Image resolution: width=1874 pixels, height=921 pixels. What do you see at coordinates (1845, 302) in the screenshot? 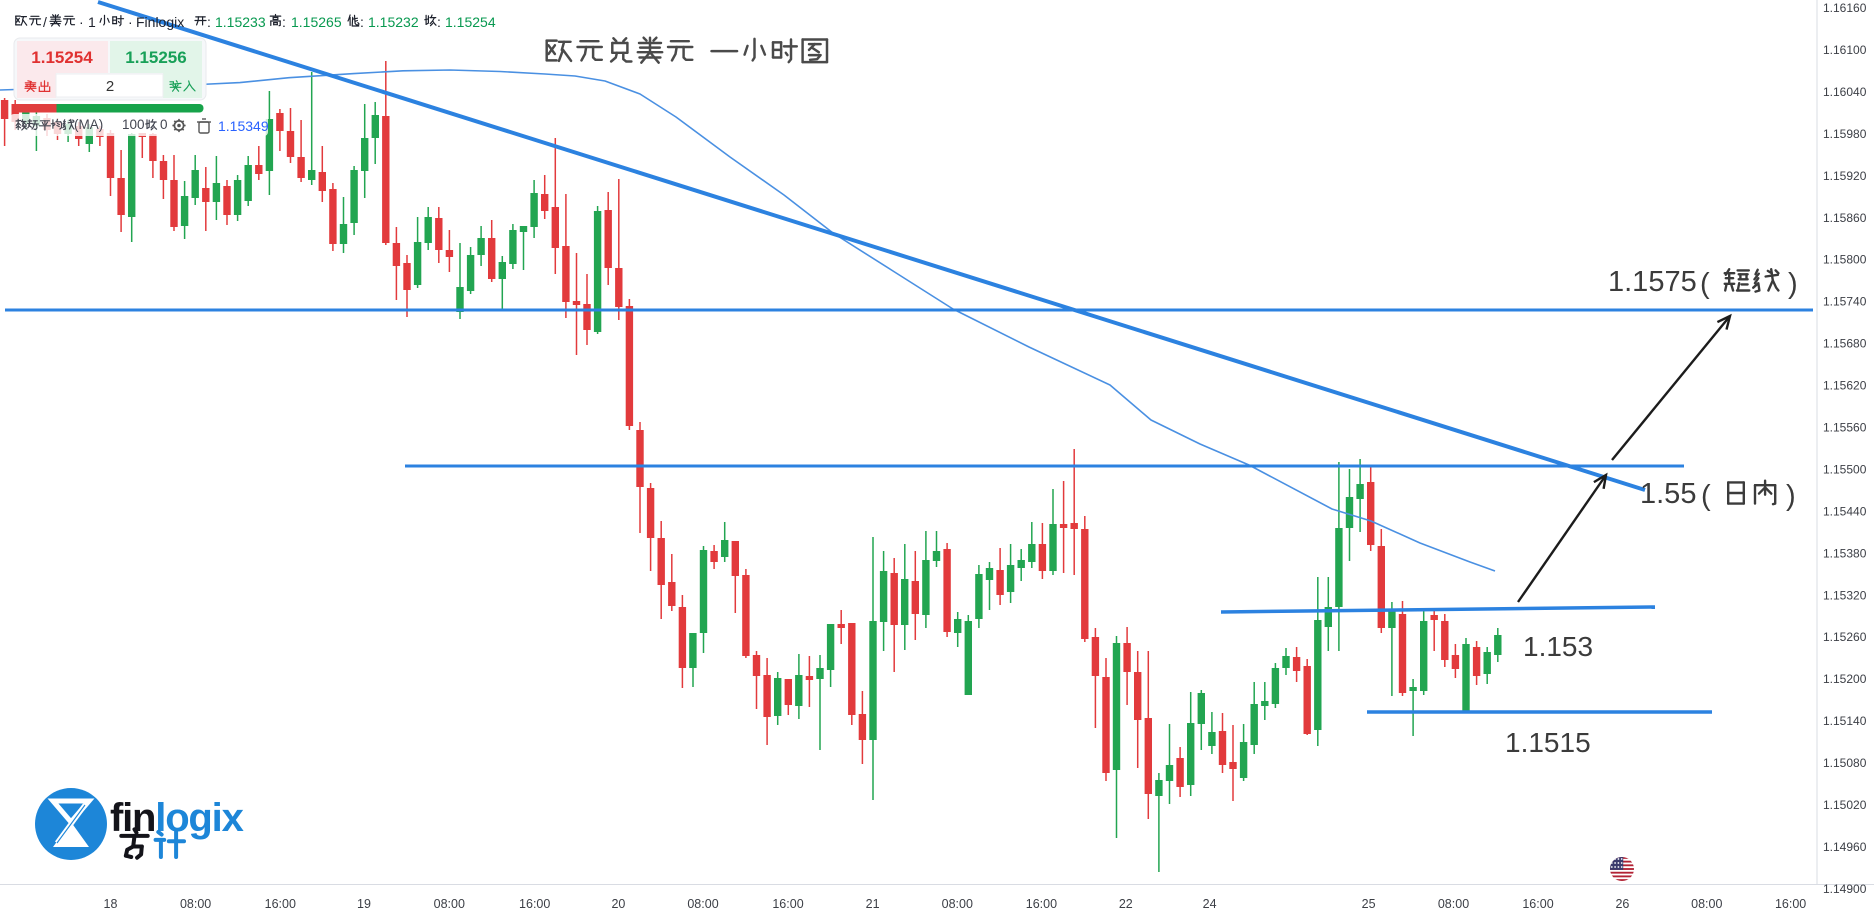
I see `svg-text: 1.15740` at bounding box center [1845, 302].